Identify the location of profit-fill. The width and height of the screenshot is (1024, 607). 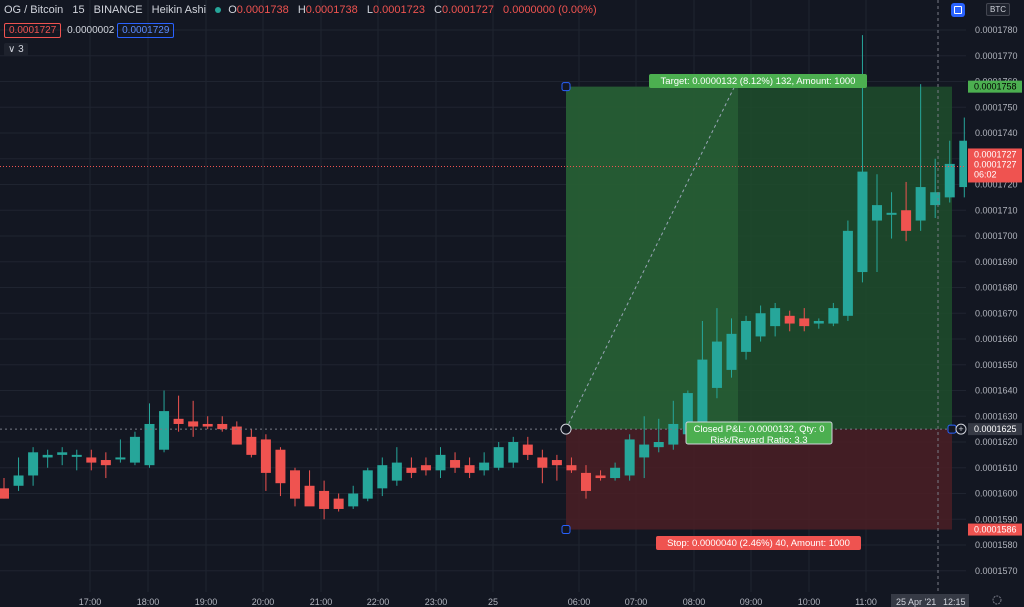
(652, 258).